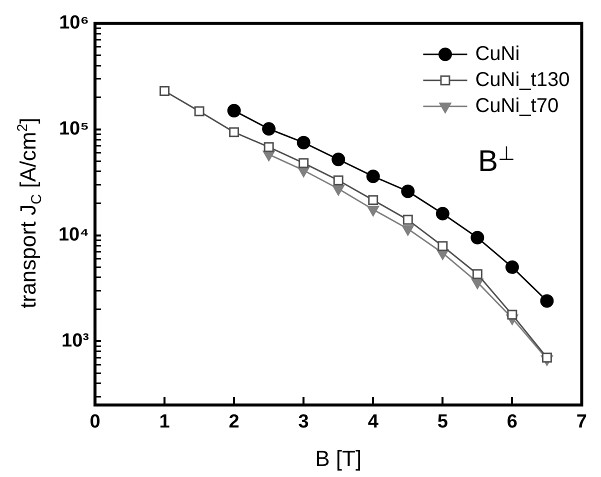  I want to click on y-tick-label: 10³, so click(75, 341).